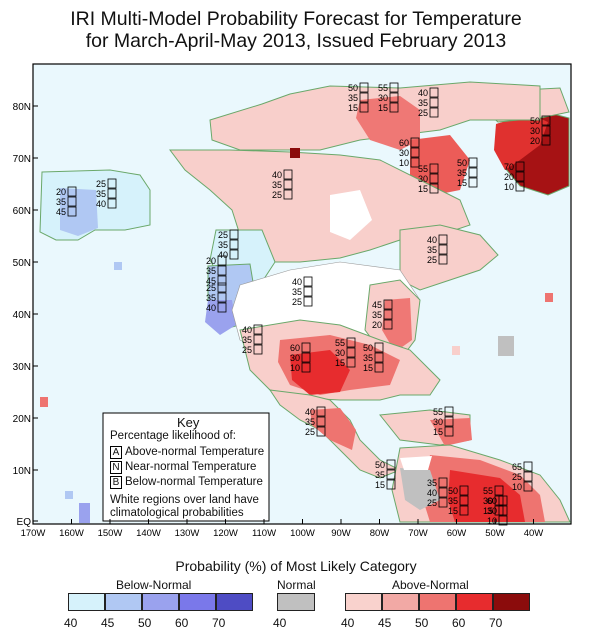 This screenshot has width=592, height=630. What do you see at coordinates (397, 325) in the screenshot?
I see `region-east-us-red` at bounding box center [397, 325].